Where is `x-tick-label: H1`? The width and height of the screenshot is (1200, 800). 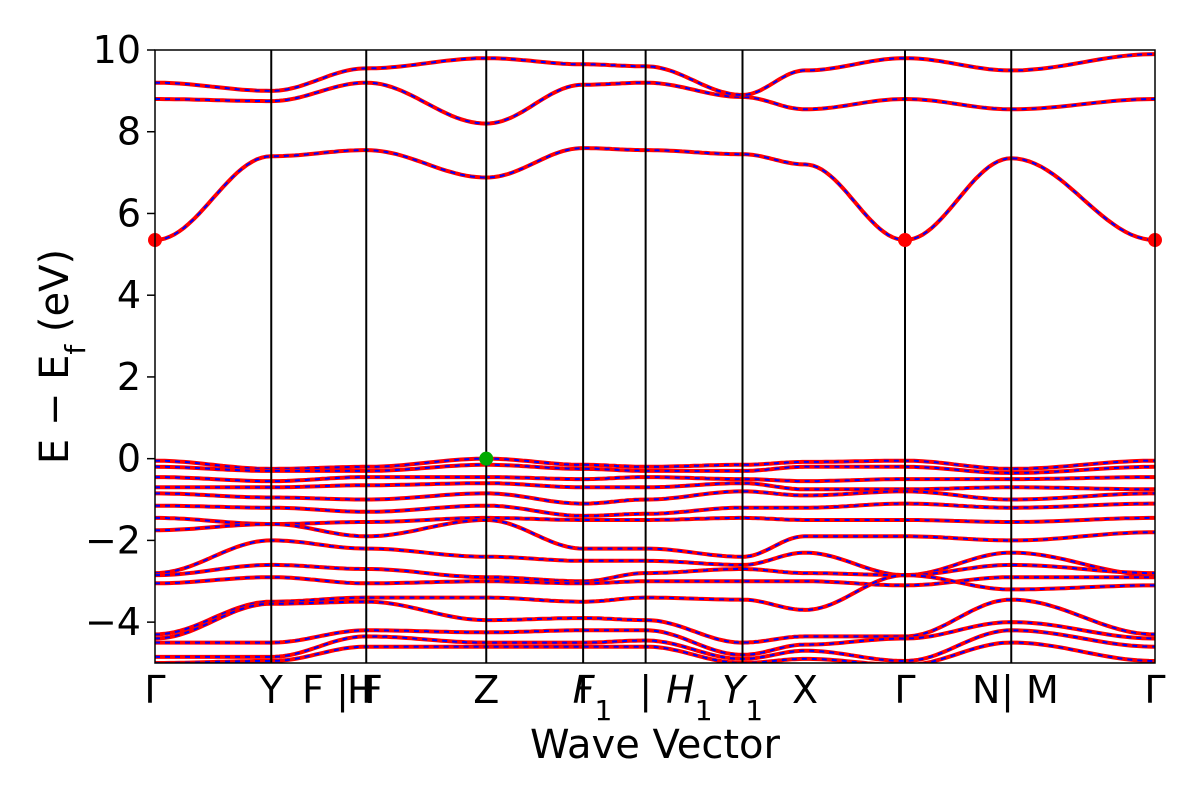 x-tick-label: H1 is located at coordinates (689, 697).